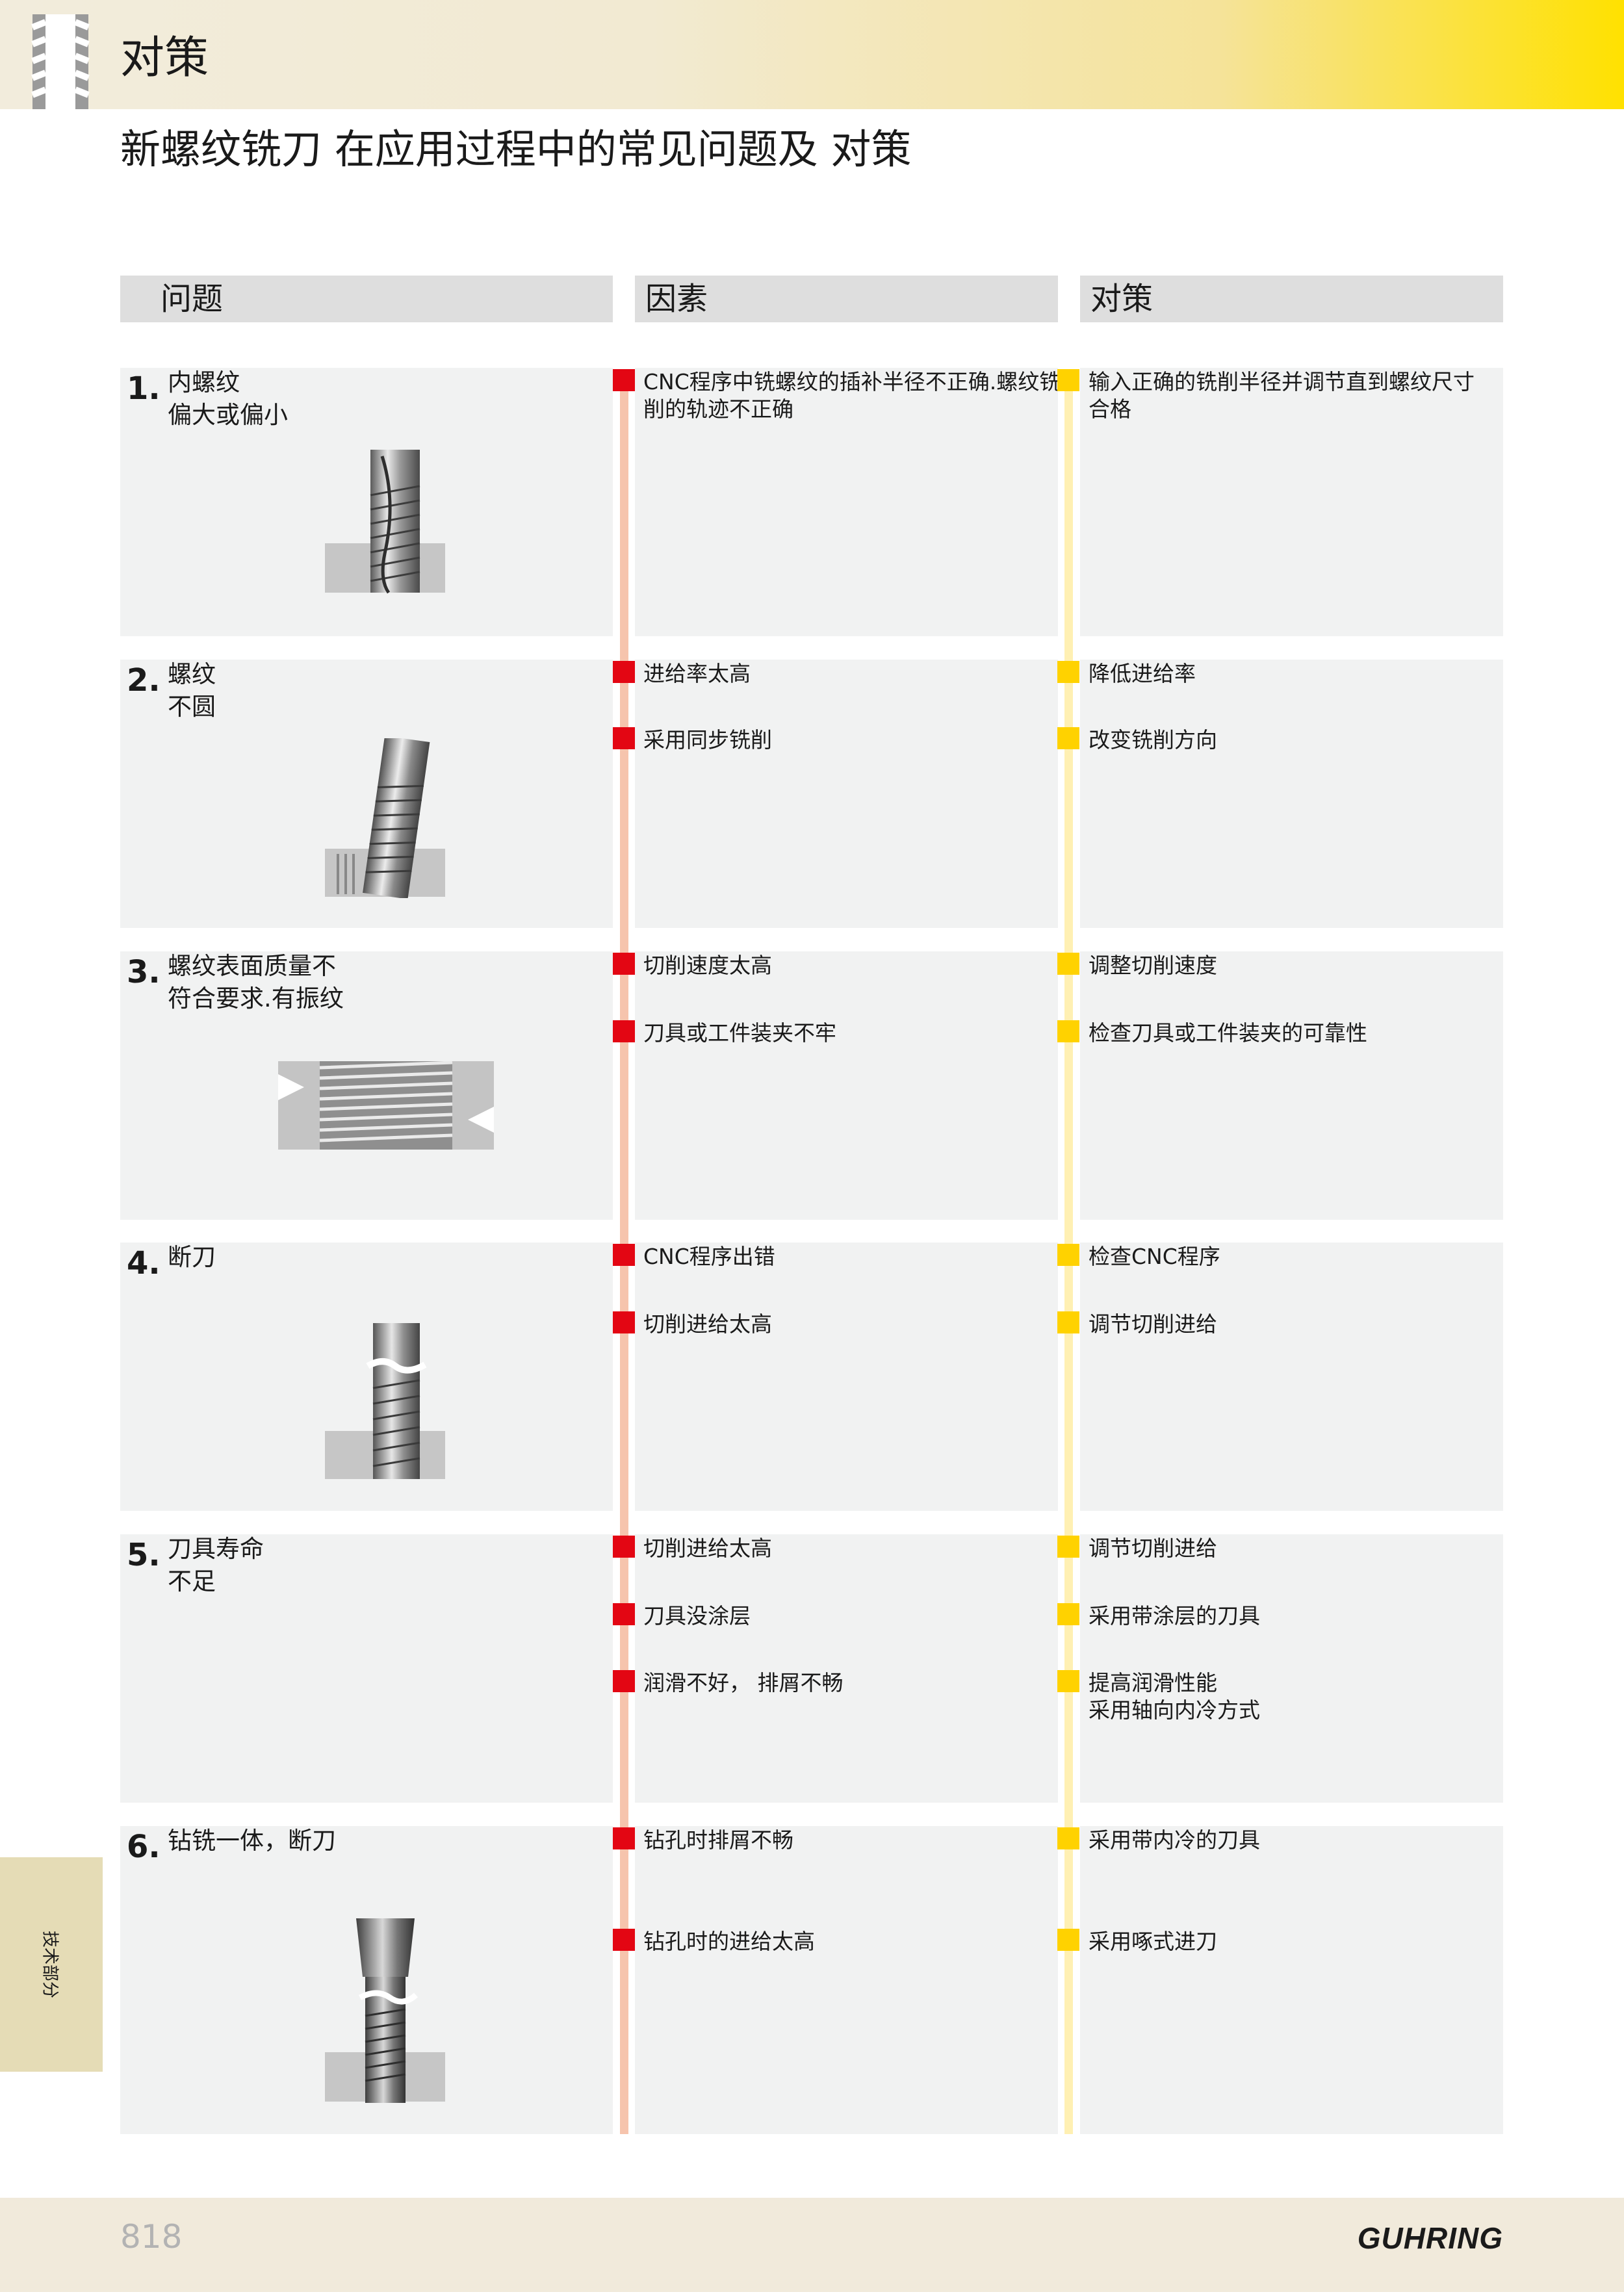  Describe the element at coordinates (385, 522) in the screenshot. I see `thread-mill-oversize-image` at that location.